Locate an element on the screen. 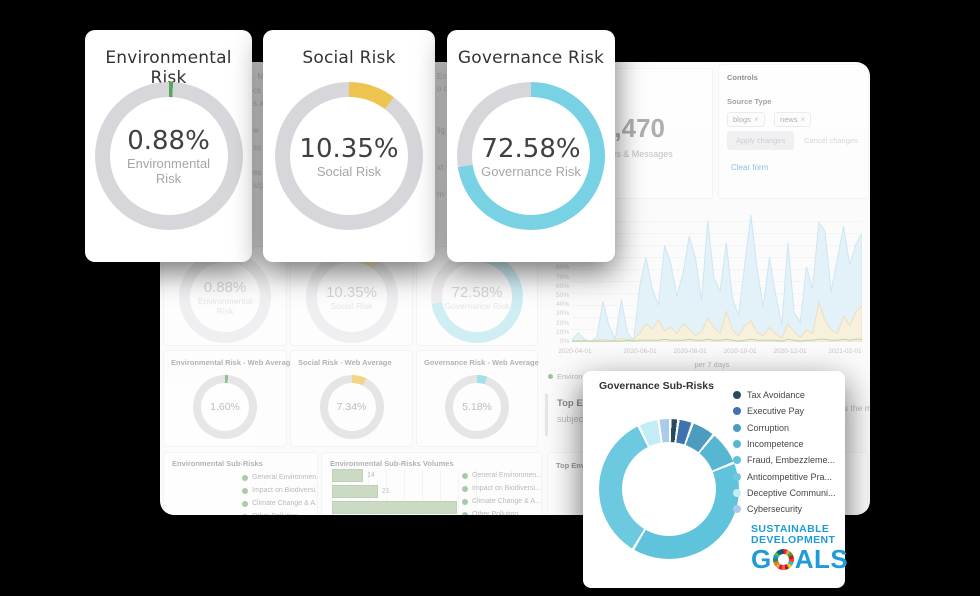 Image resolution: width=980 pixels, height=596 pixels. sdg-wheel-icon is located at coordinates (783, 559).